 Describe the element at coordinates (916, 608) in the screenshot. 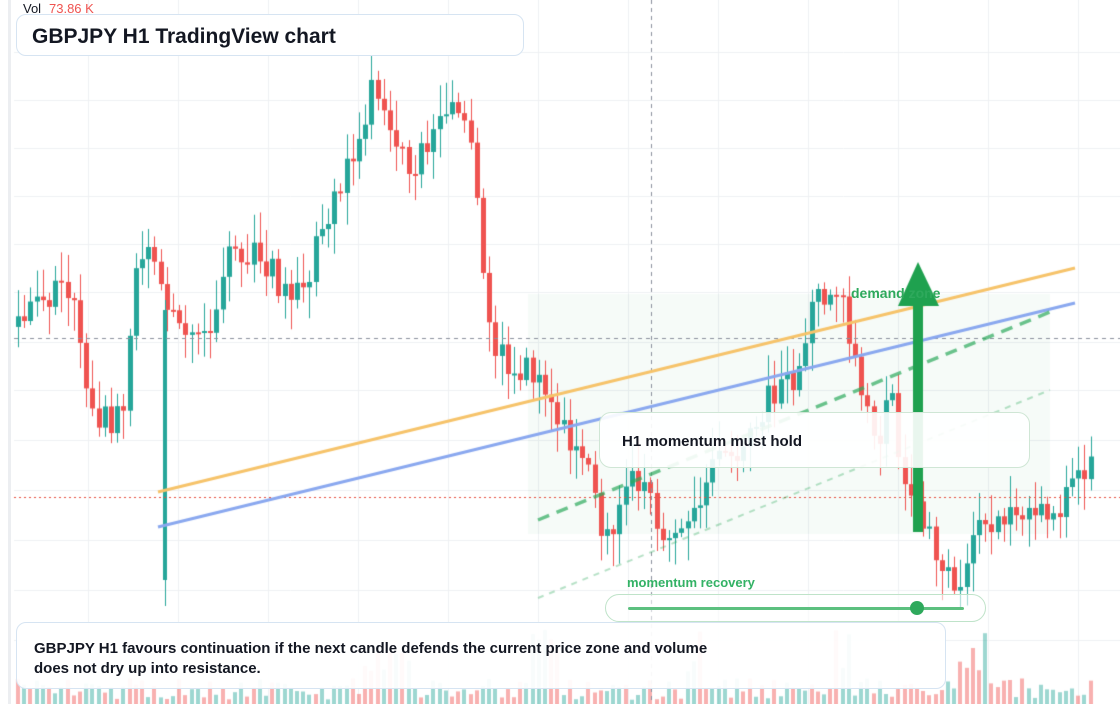

I see `momentum-meter-thumb` at that location.